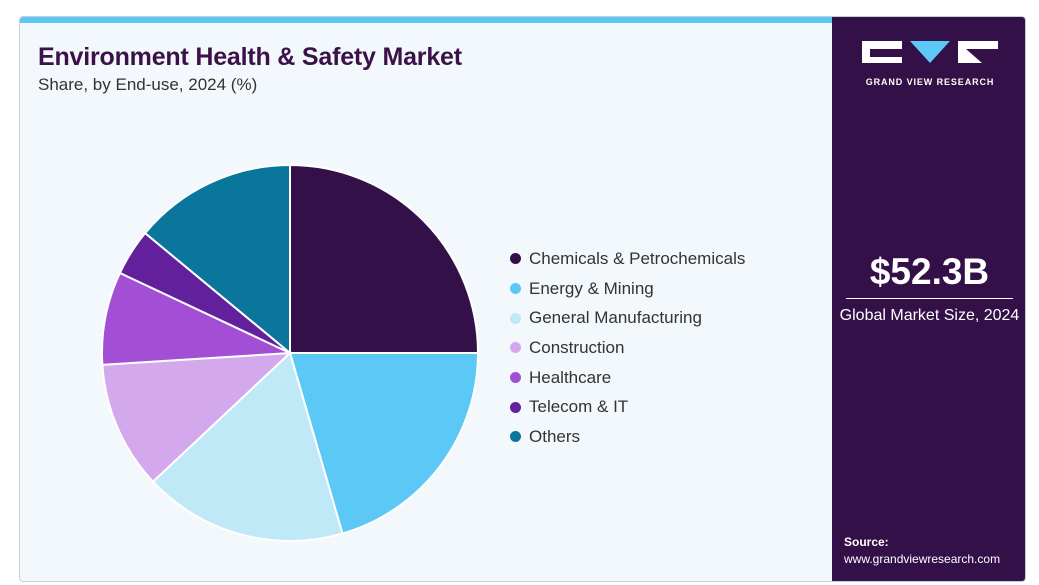 This screenshot has width=1039, height=585. I want to click on legend-label: Energy & Mining, so click(591, 288).